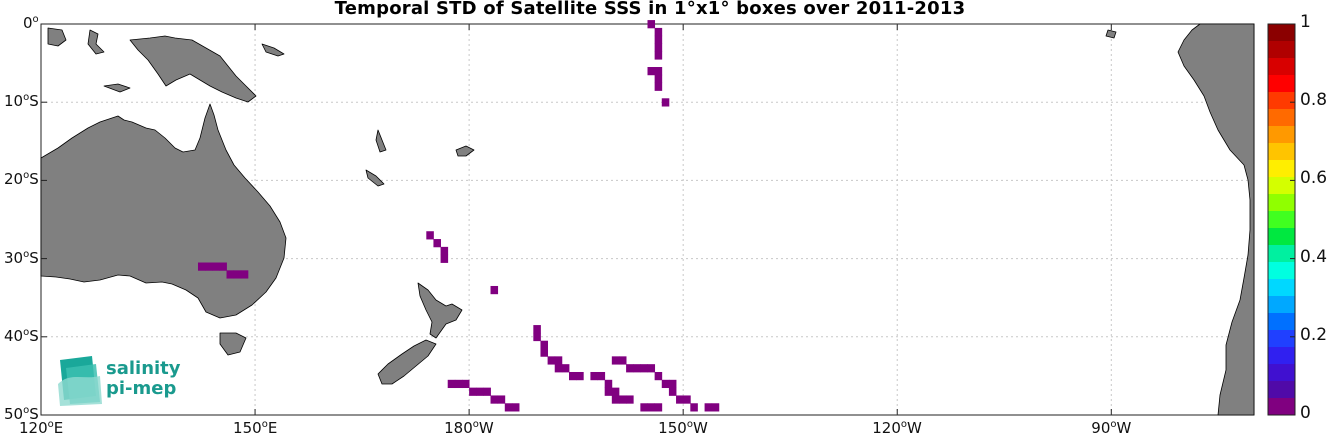  What do you see at coordinates (141, 388) in the screenshot?
I see `logo-text-pi-mep: pi-mep` at bounding box center [141, 388].